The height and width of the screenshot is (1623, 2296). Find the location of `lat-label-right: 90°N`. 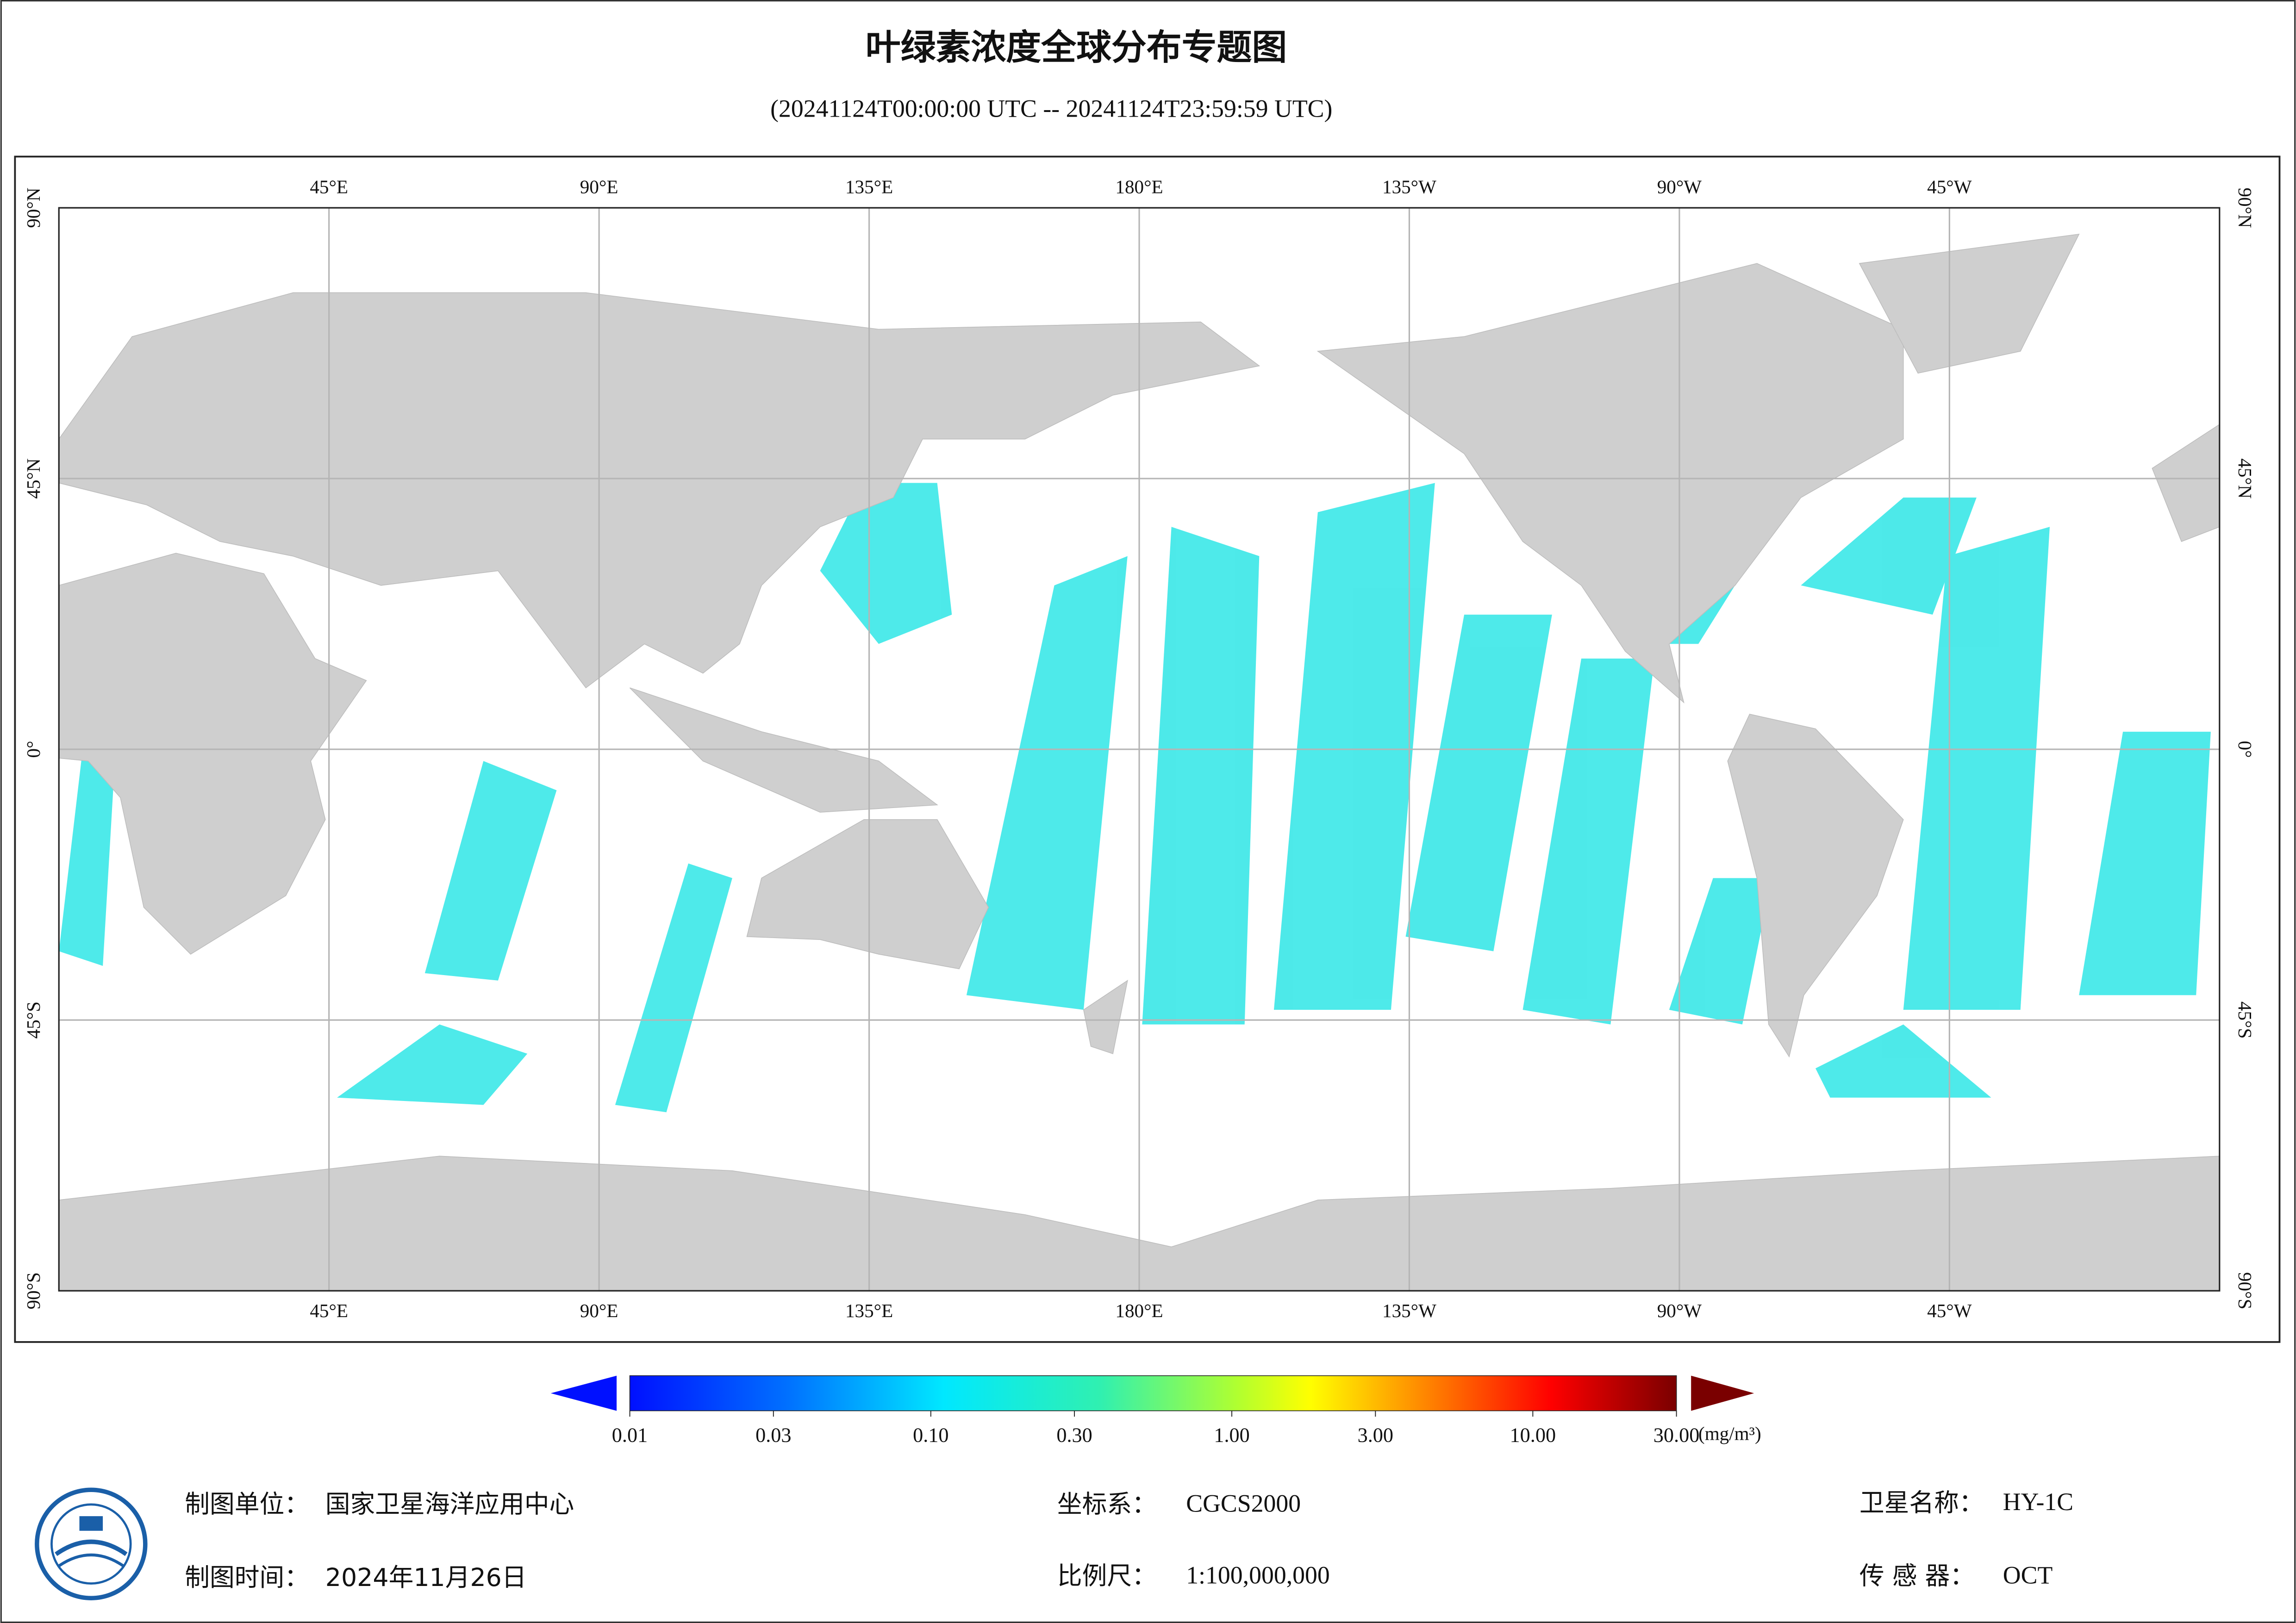

lat-label-right: 90°N is located at coordinates (2245, 207).